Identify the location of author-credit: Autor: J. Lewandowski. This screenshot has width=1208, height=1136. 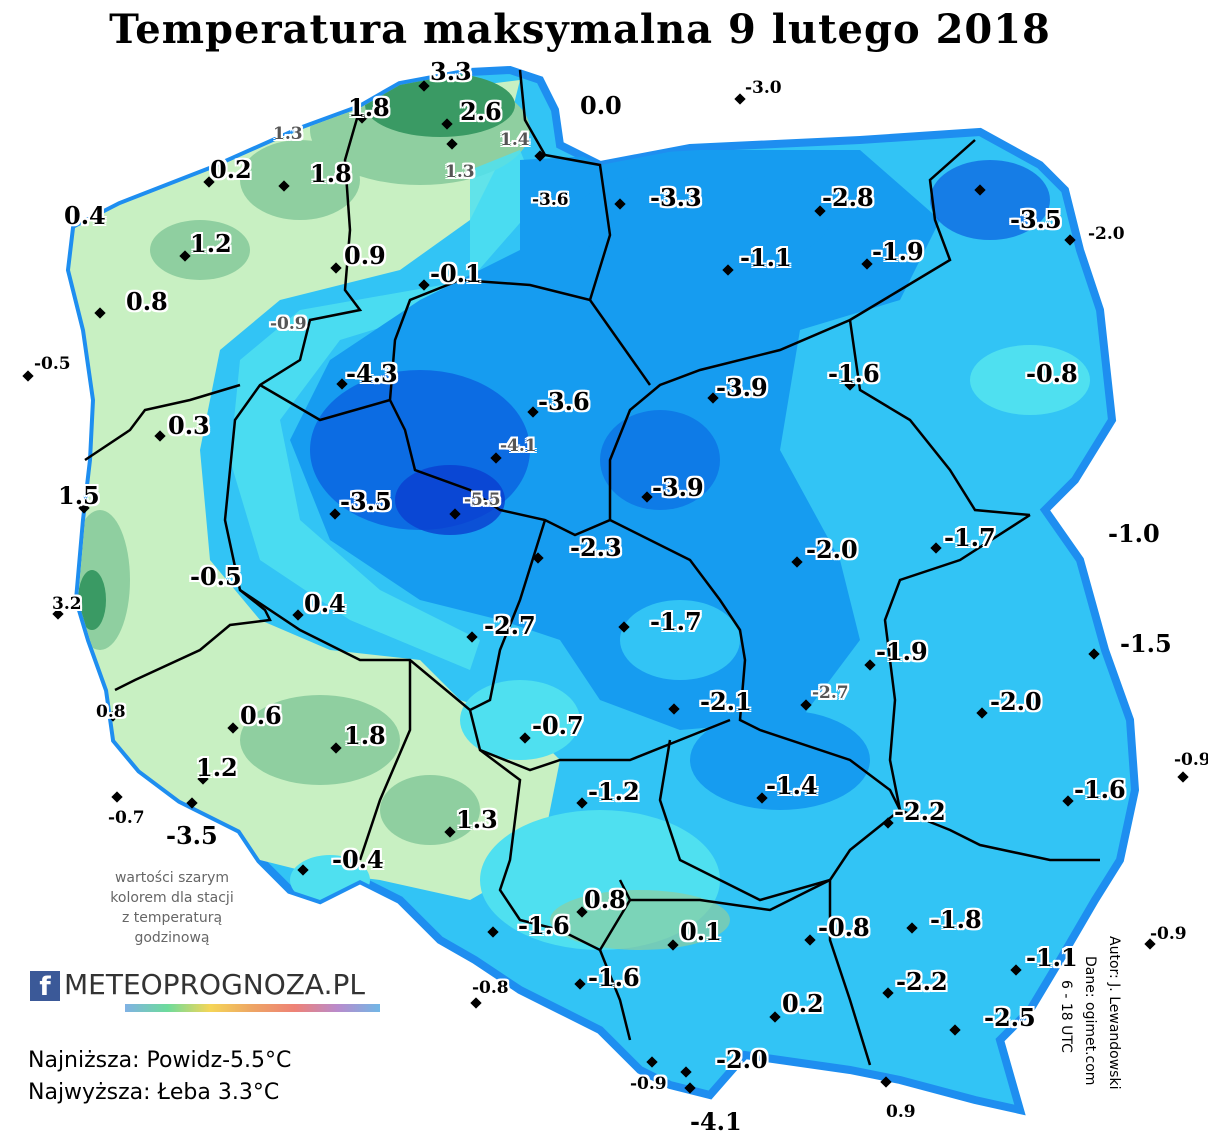
(1114, 1013).